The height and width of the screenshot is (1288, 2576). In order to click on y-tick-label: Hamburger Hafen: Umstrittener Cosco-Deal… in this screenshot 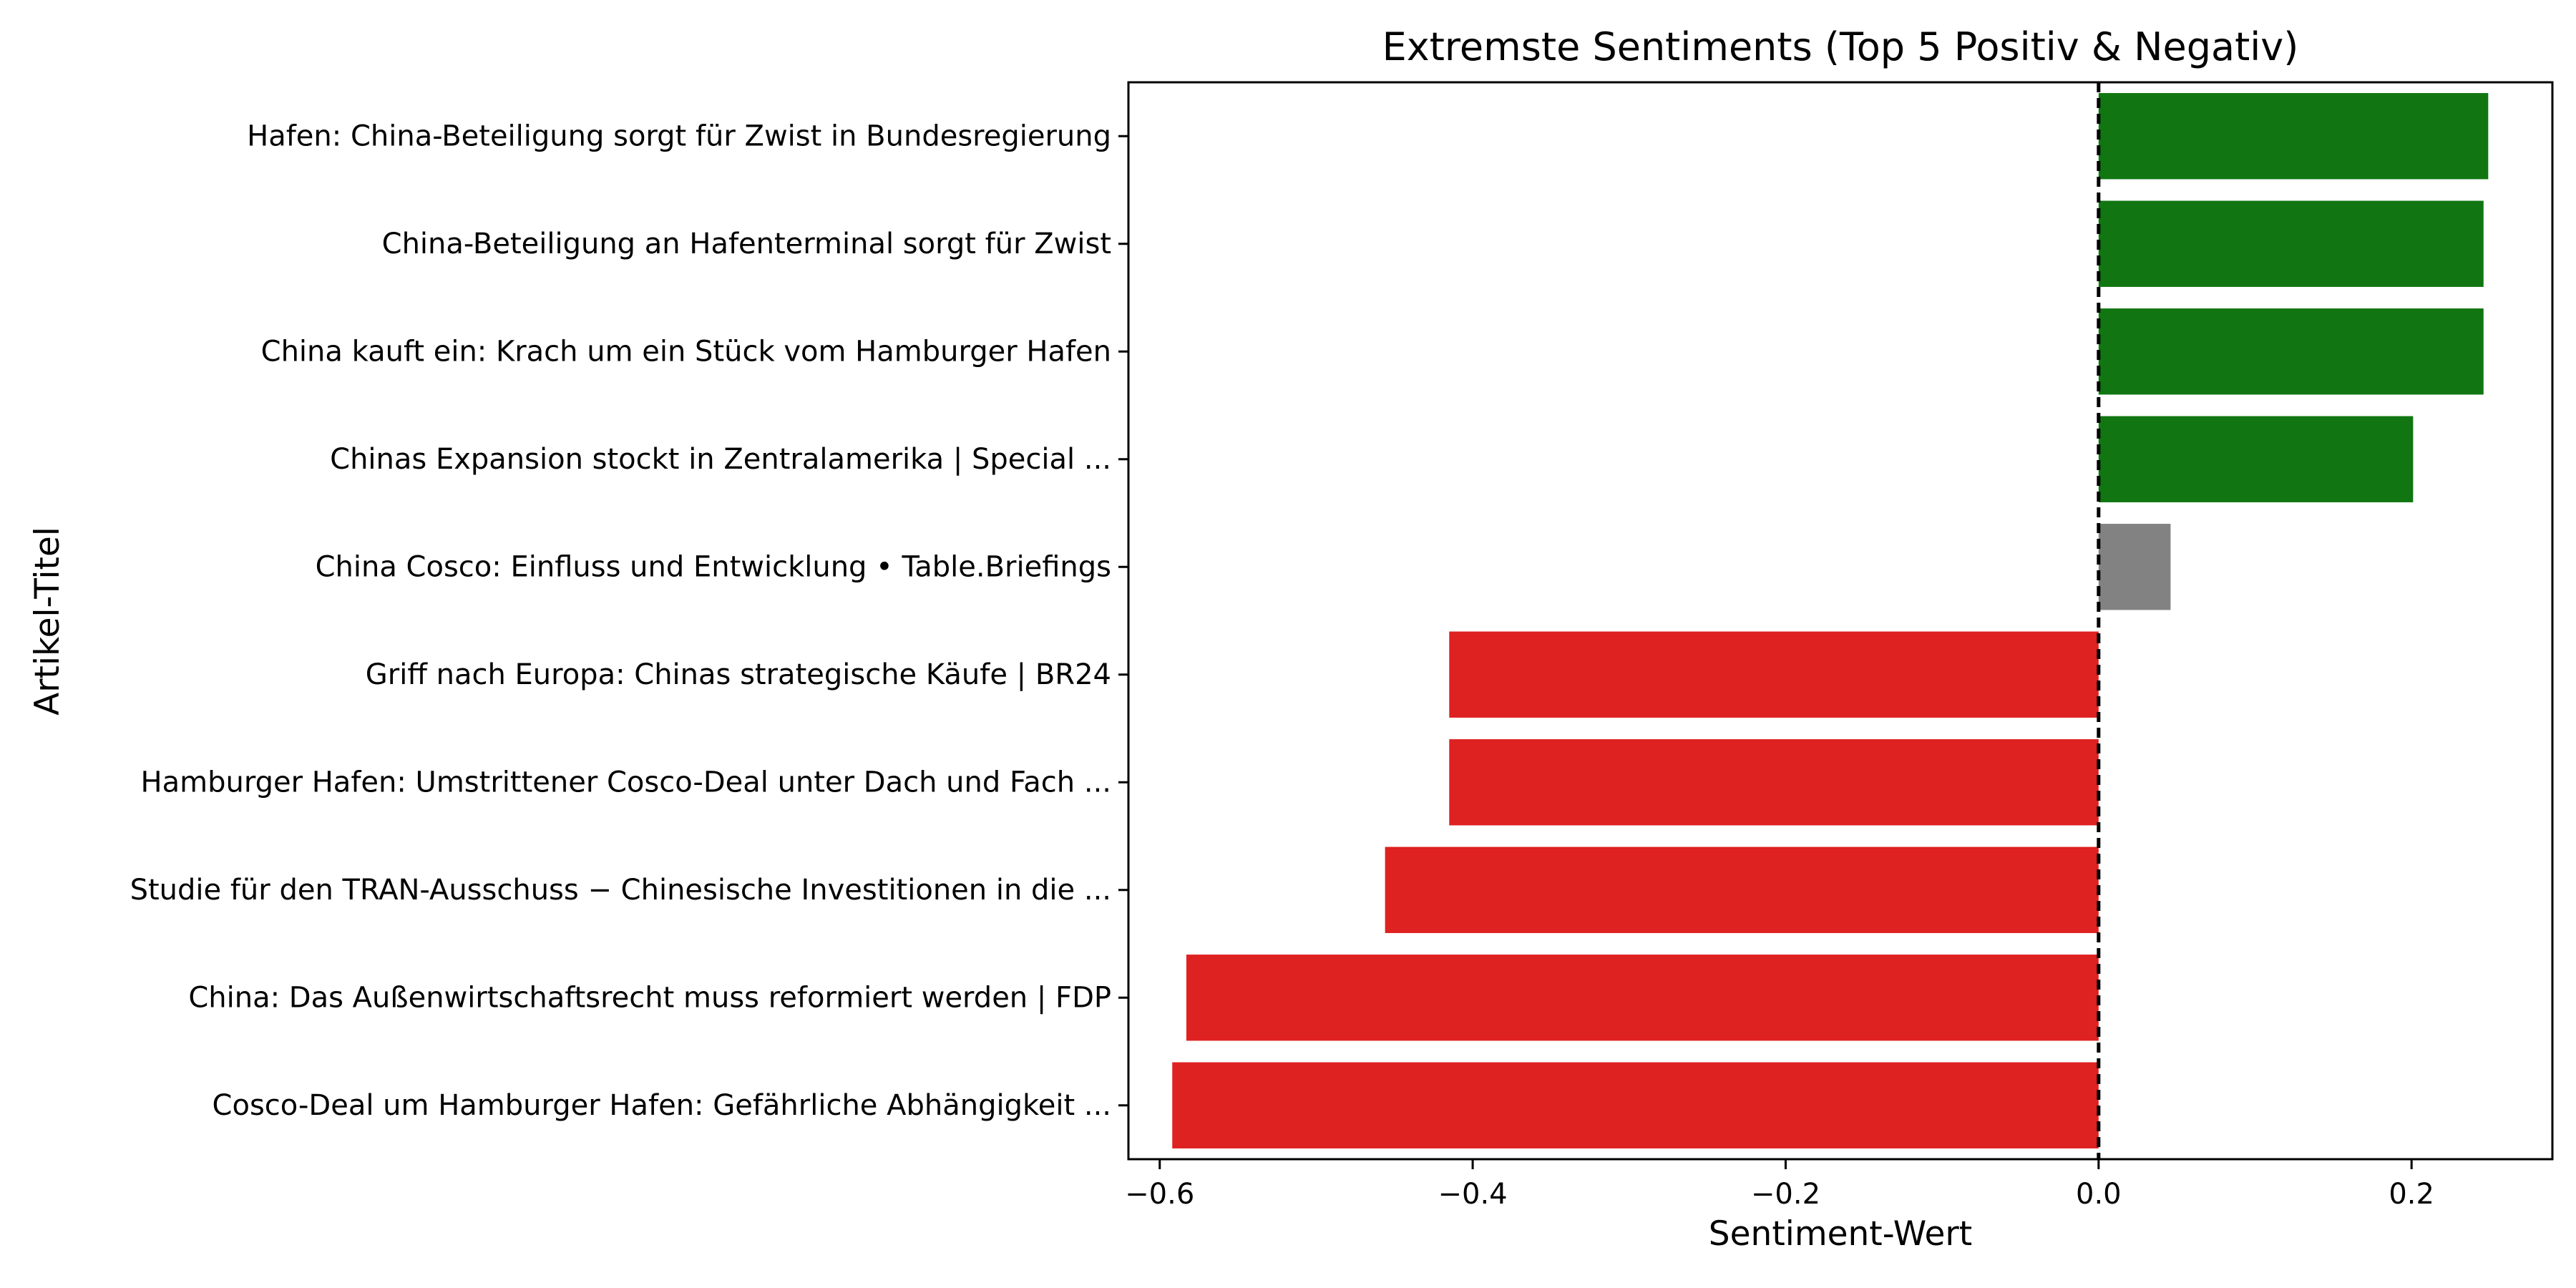, I will do `click(626, 782)`.